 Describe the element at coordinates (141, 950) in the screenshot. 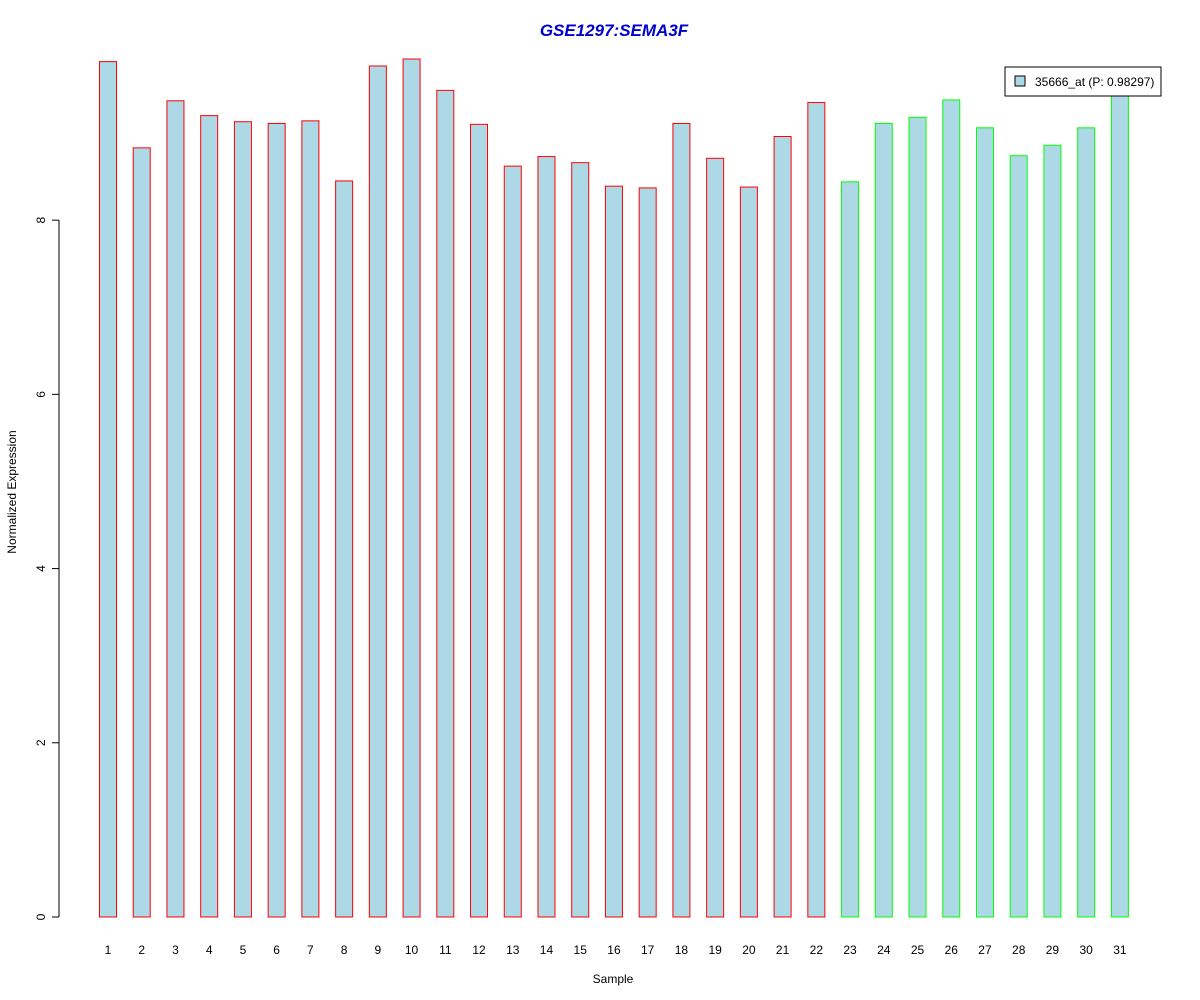

I see `x-tick-label: 2` at that location.